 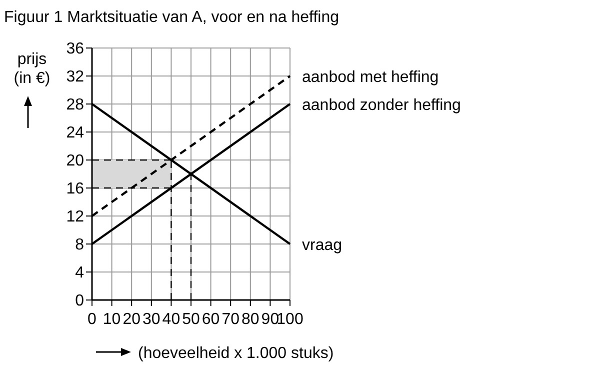 I want to click on x-tick-label: 0, so click(x=92, y=319).